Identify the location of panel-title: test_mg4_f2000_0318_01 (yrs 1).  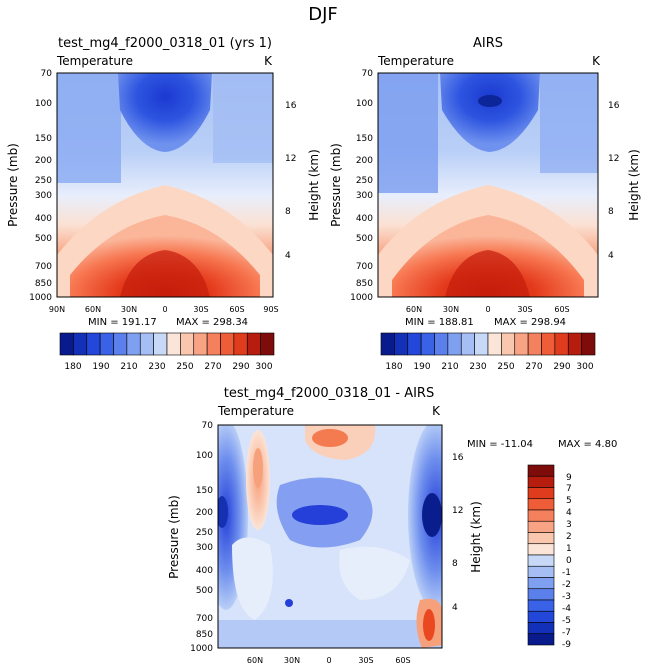
(165, 43).